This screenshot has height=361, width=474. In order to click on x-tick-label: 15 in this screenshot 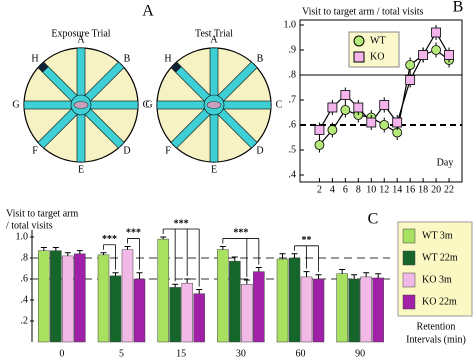, I will do `click(181, 353)`.